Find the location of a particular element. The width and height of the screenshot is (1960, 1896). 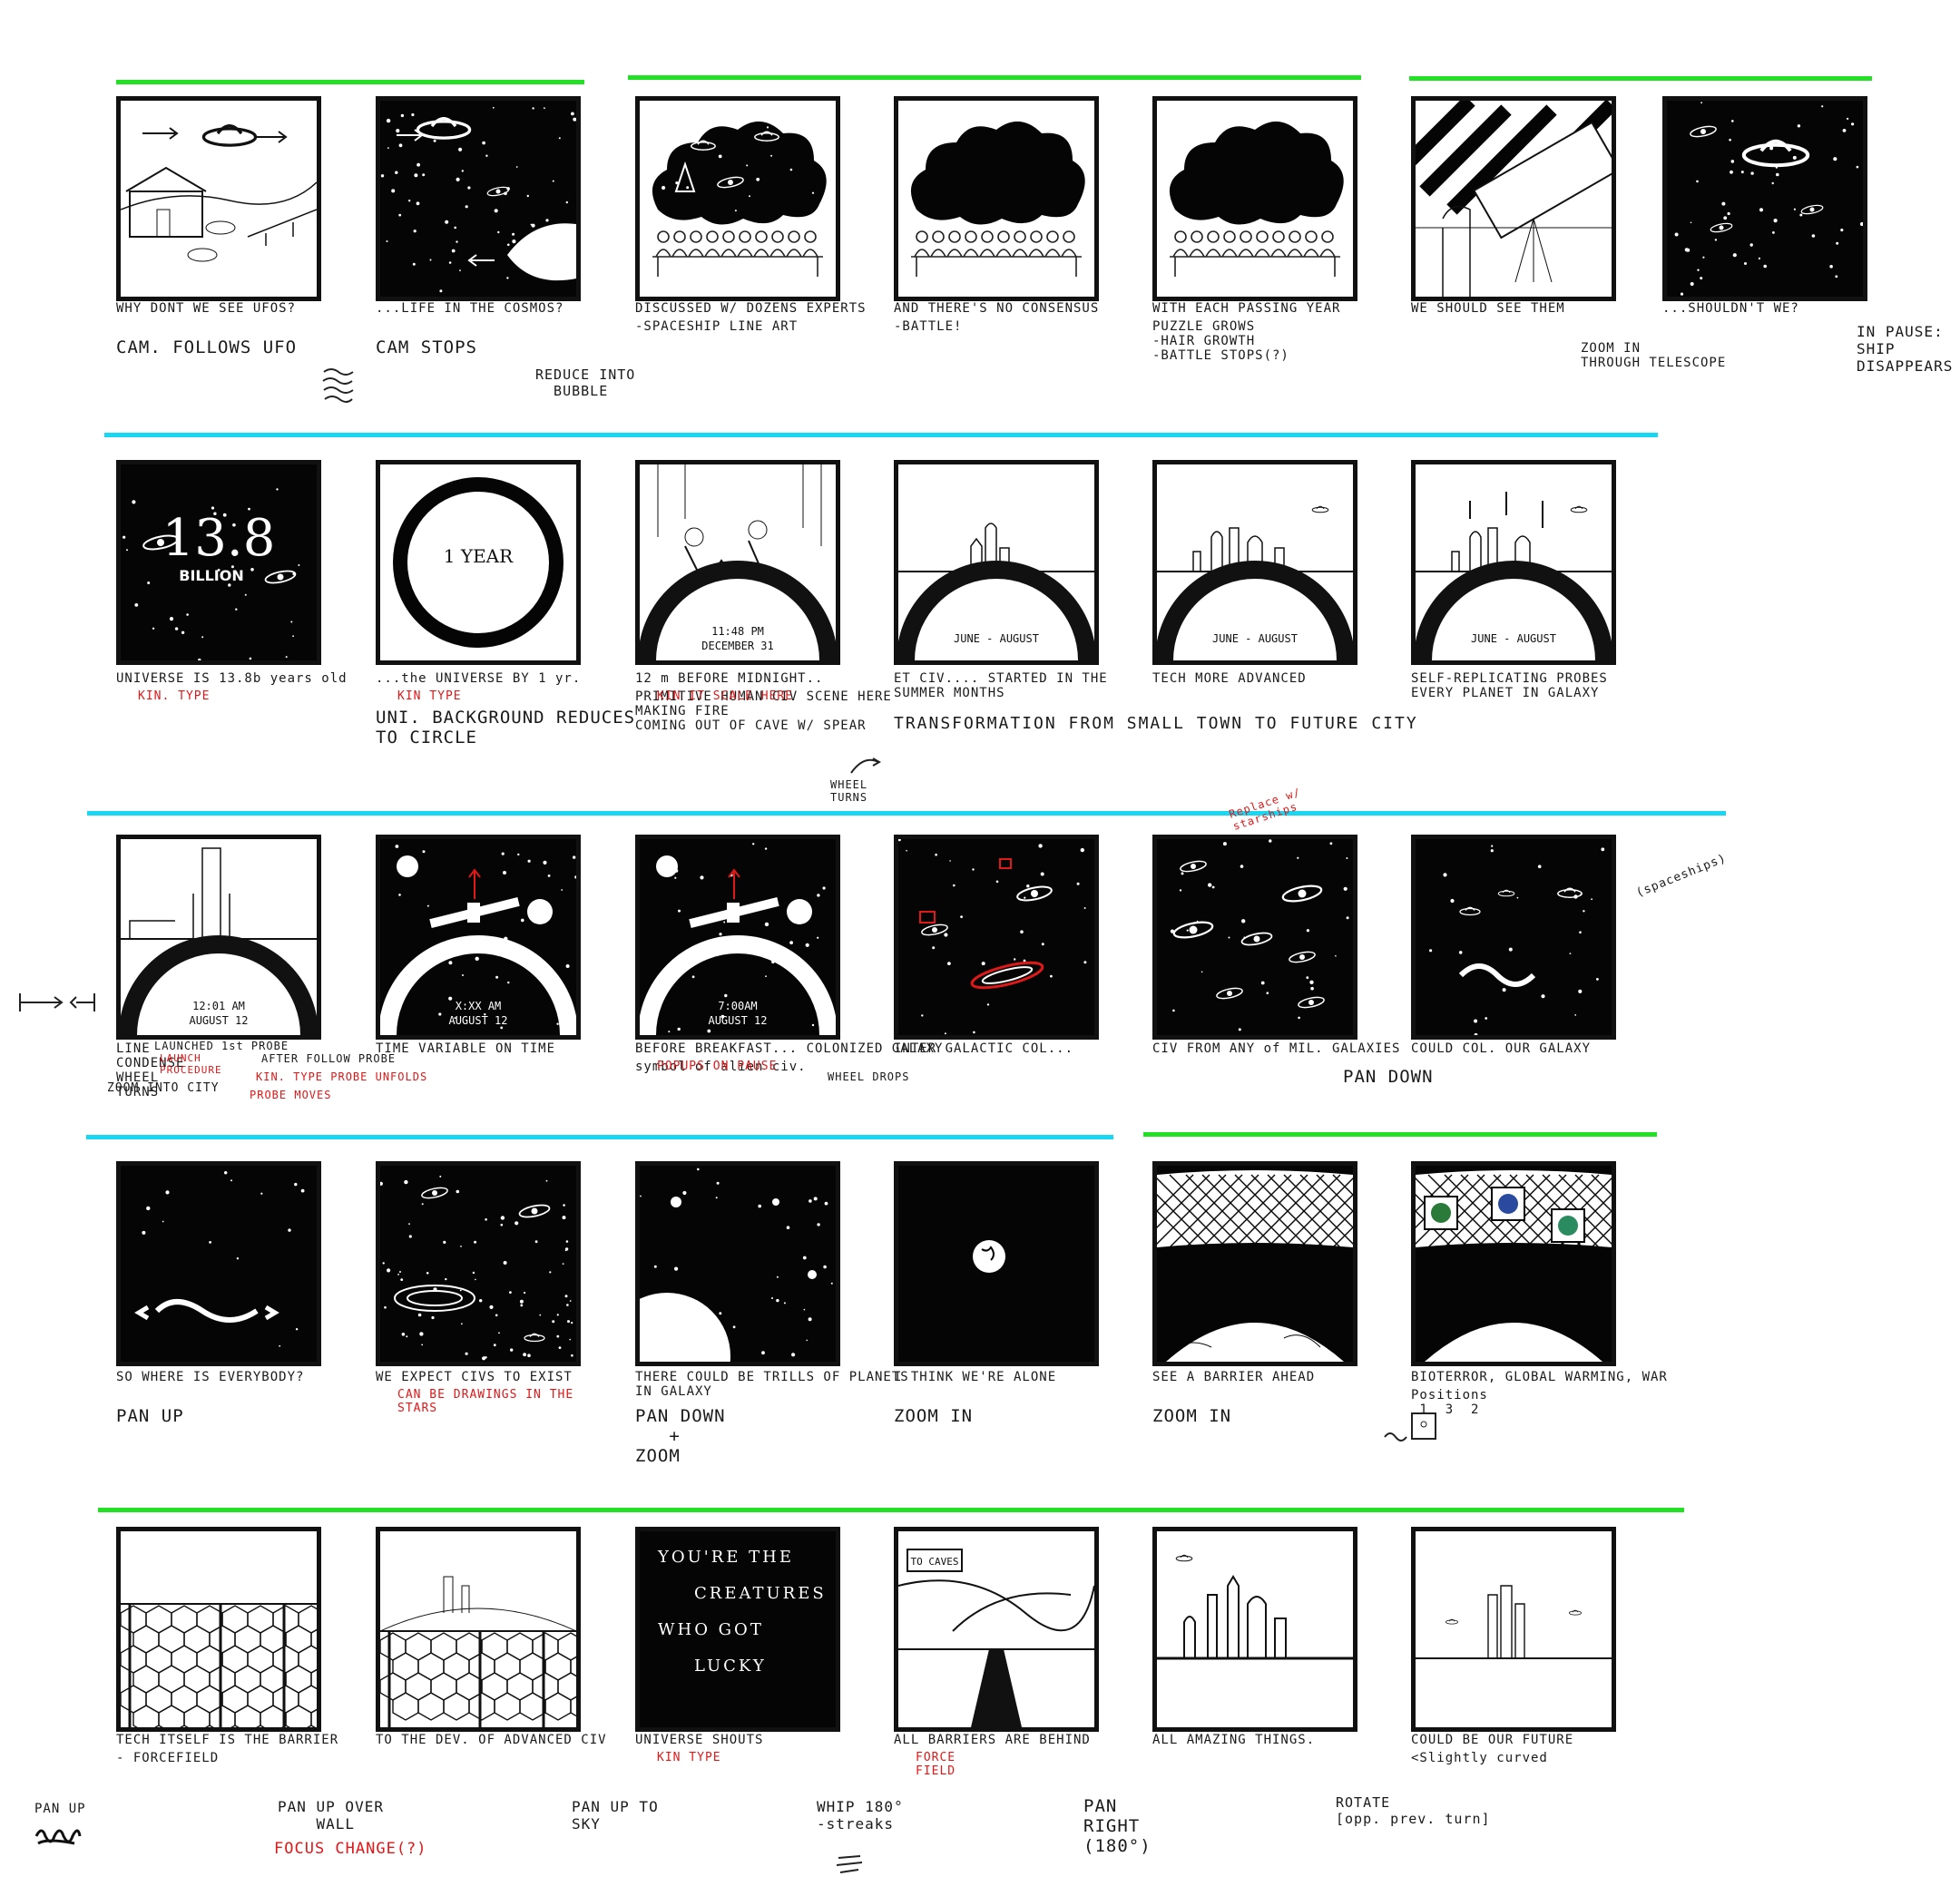

panel-r2p1: 13.8 BILLION is located at coordinates (218, 562).